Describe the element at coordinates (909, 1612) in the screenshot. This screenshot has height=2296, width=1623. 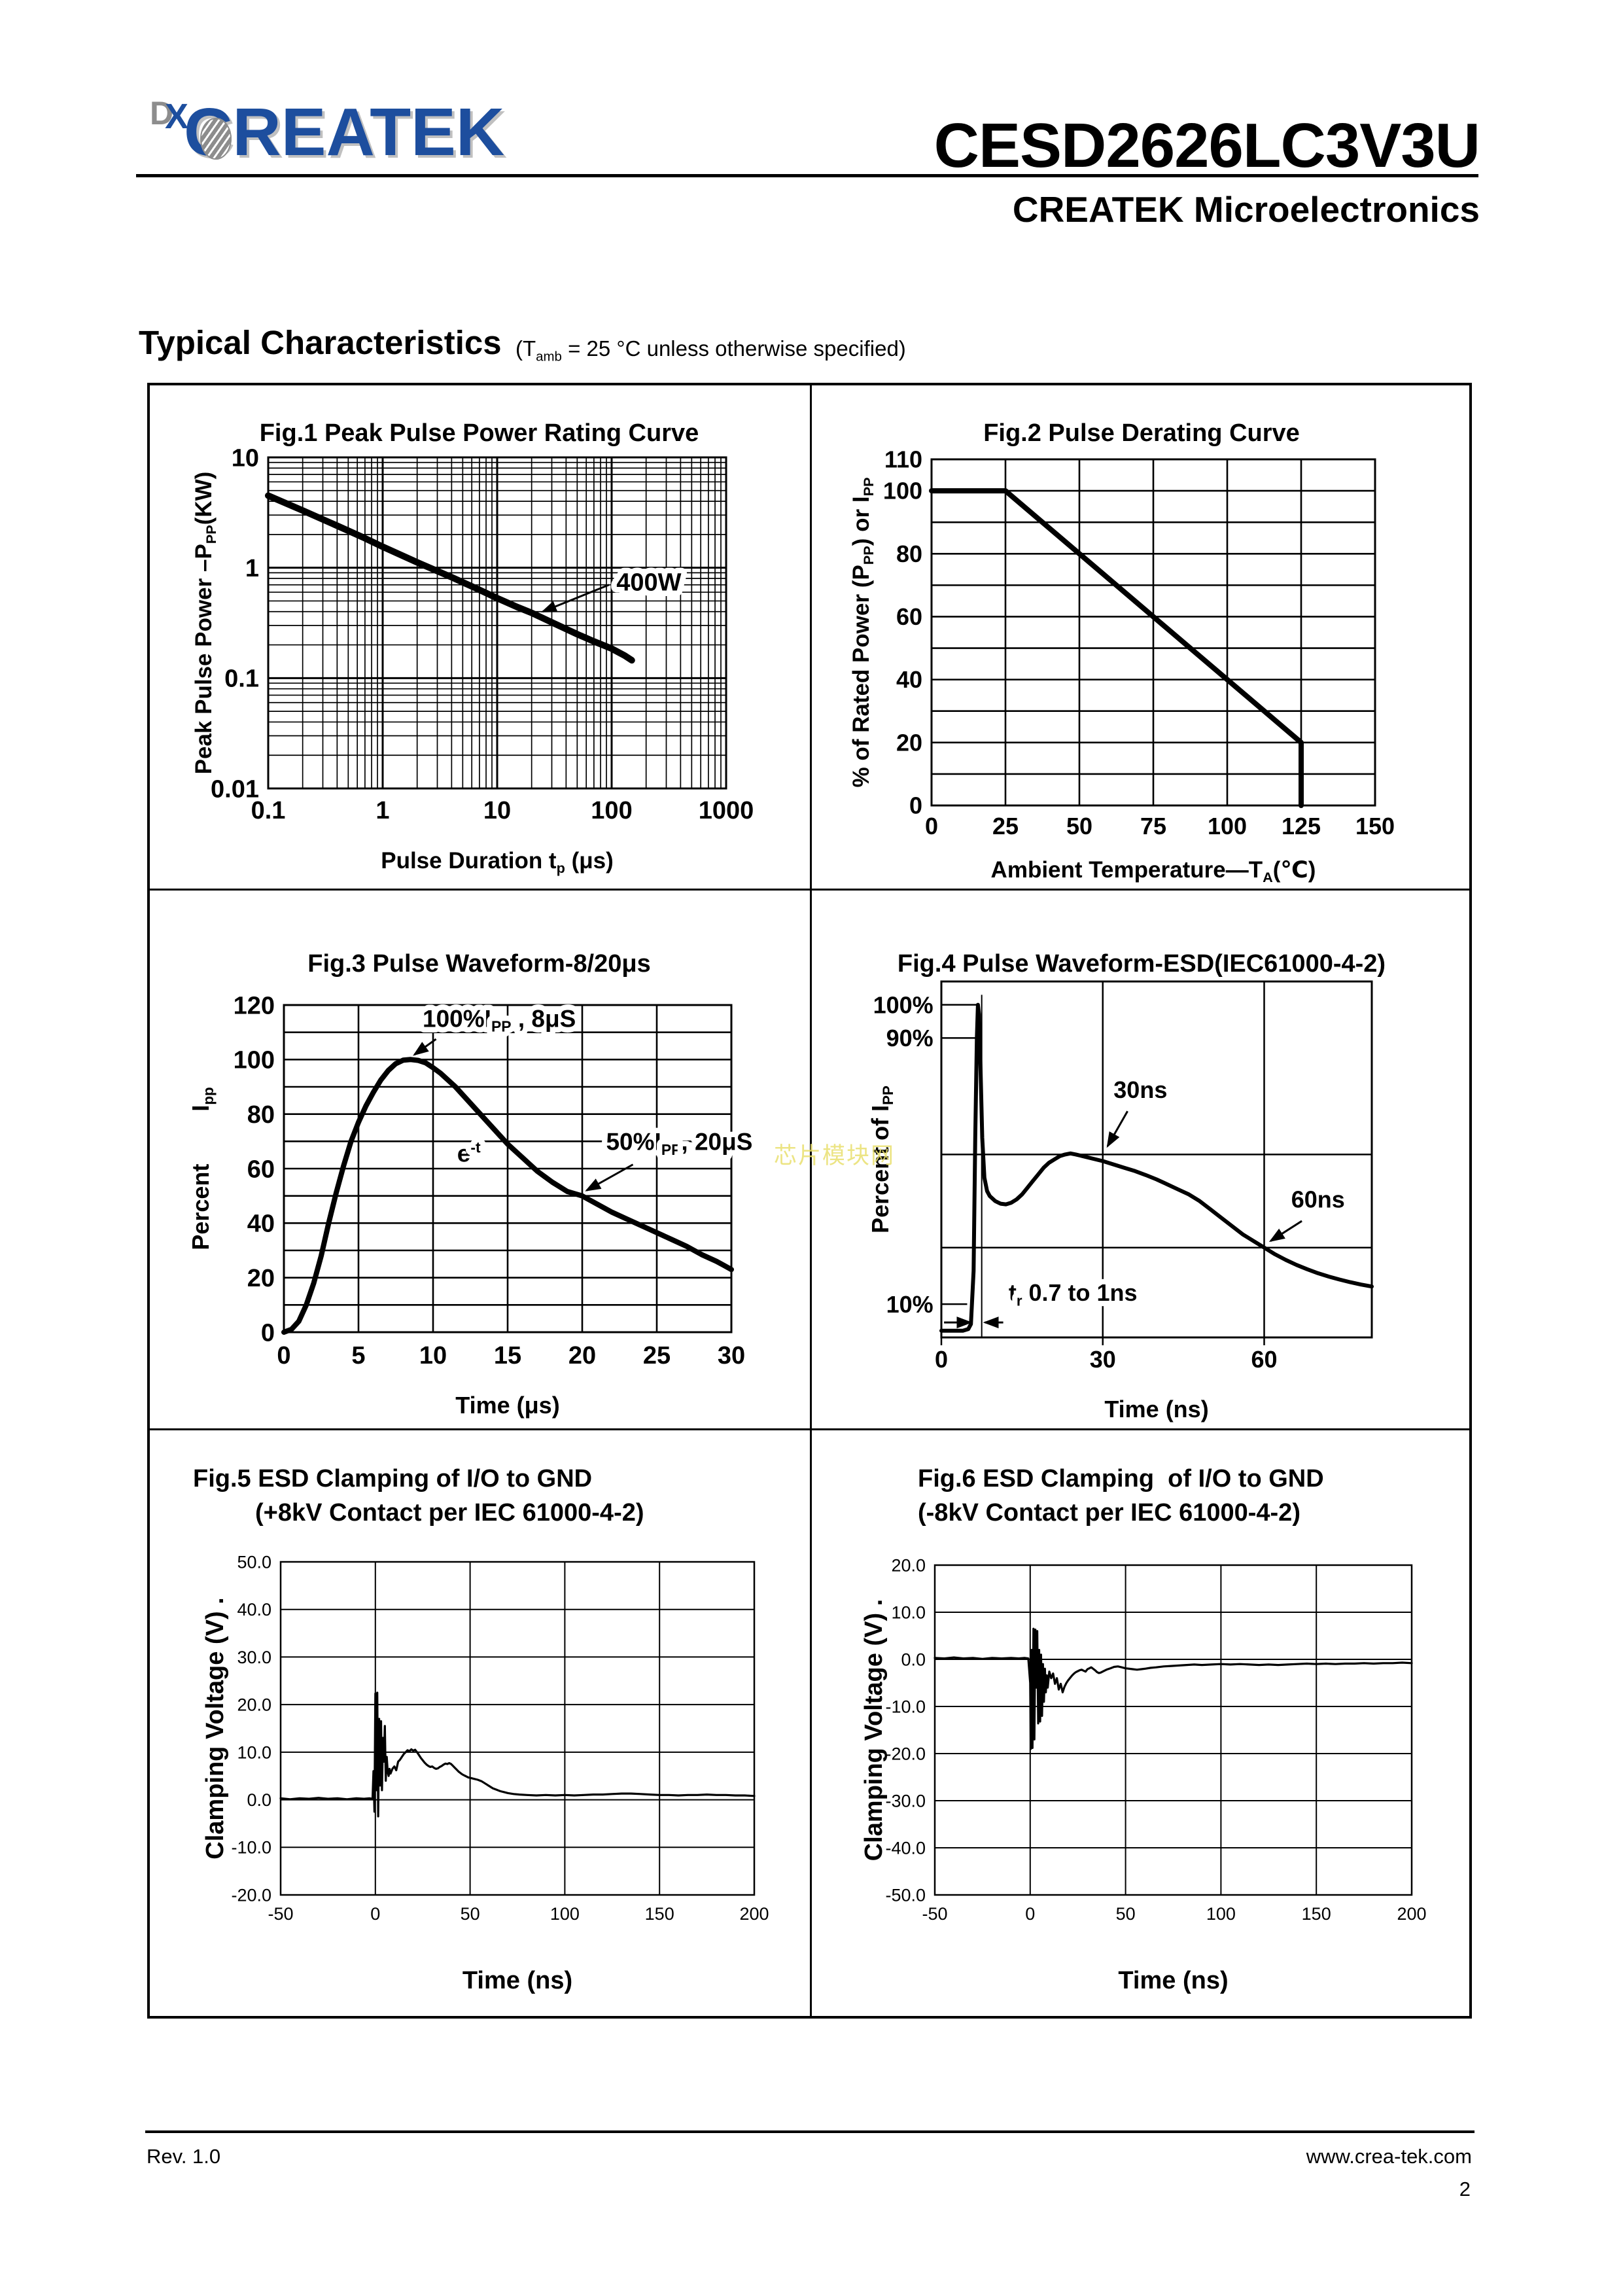
I see `fig6-esd-clamping-negative-8kv-label: 10.0` at that location.